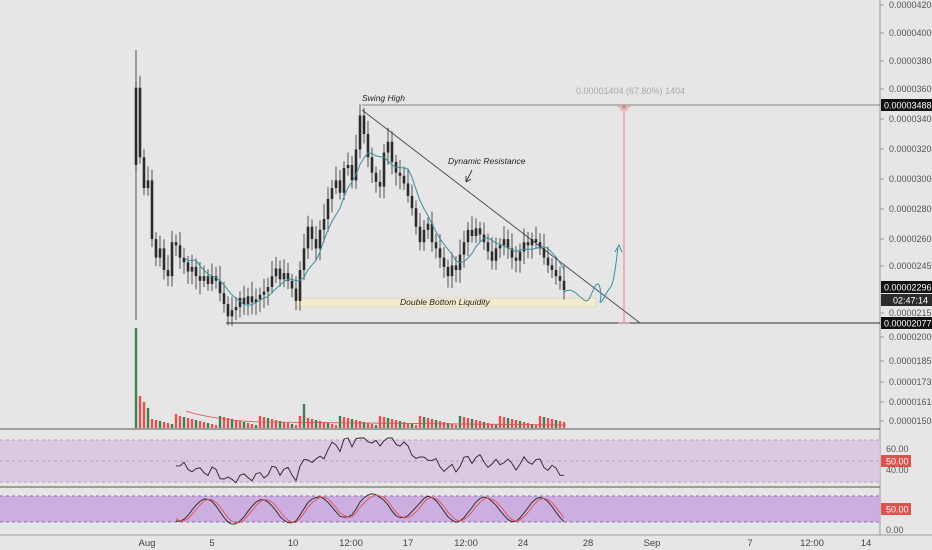  I want to click on time-tick-label: 24, so click(523, 543).